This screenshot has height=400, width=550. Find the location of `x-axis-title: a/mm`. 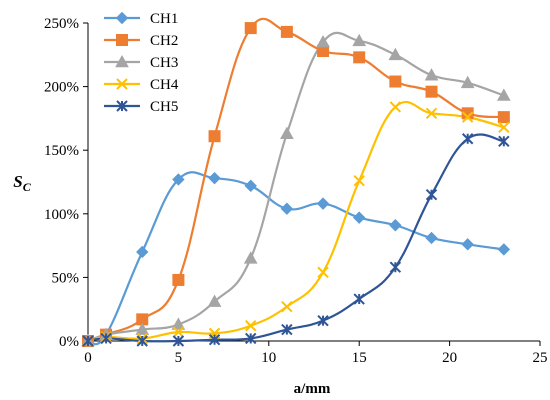

x-axis-title: a/mm is located at coordinates (312, 389).